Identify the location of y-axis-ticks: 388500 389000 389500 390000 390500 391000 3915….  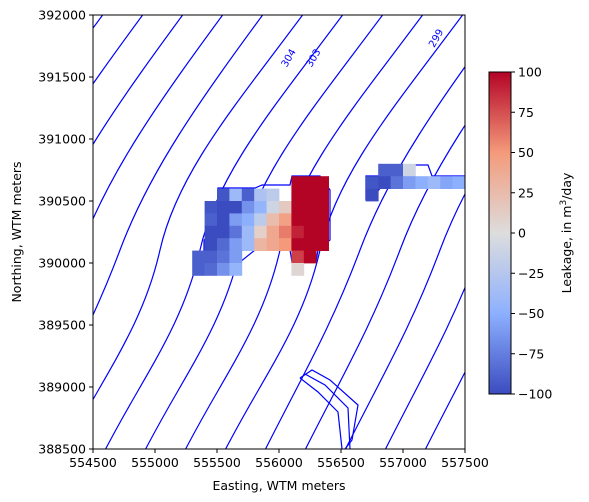
(65, 232).